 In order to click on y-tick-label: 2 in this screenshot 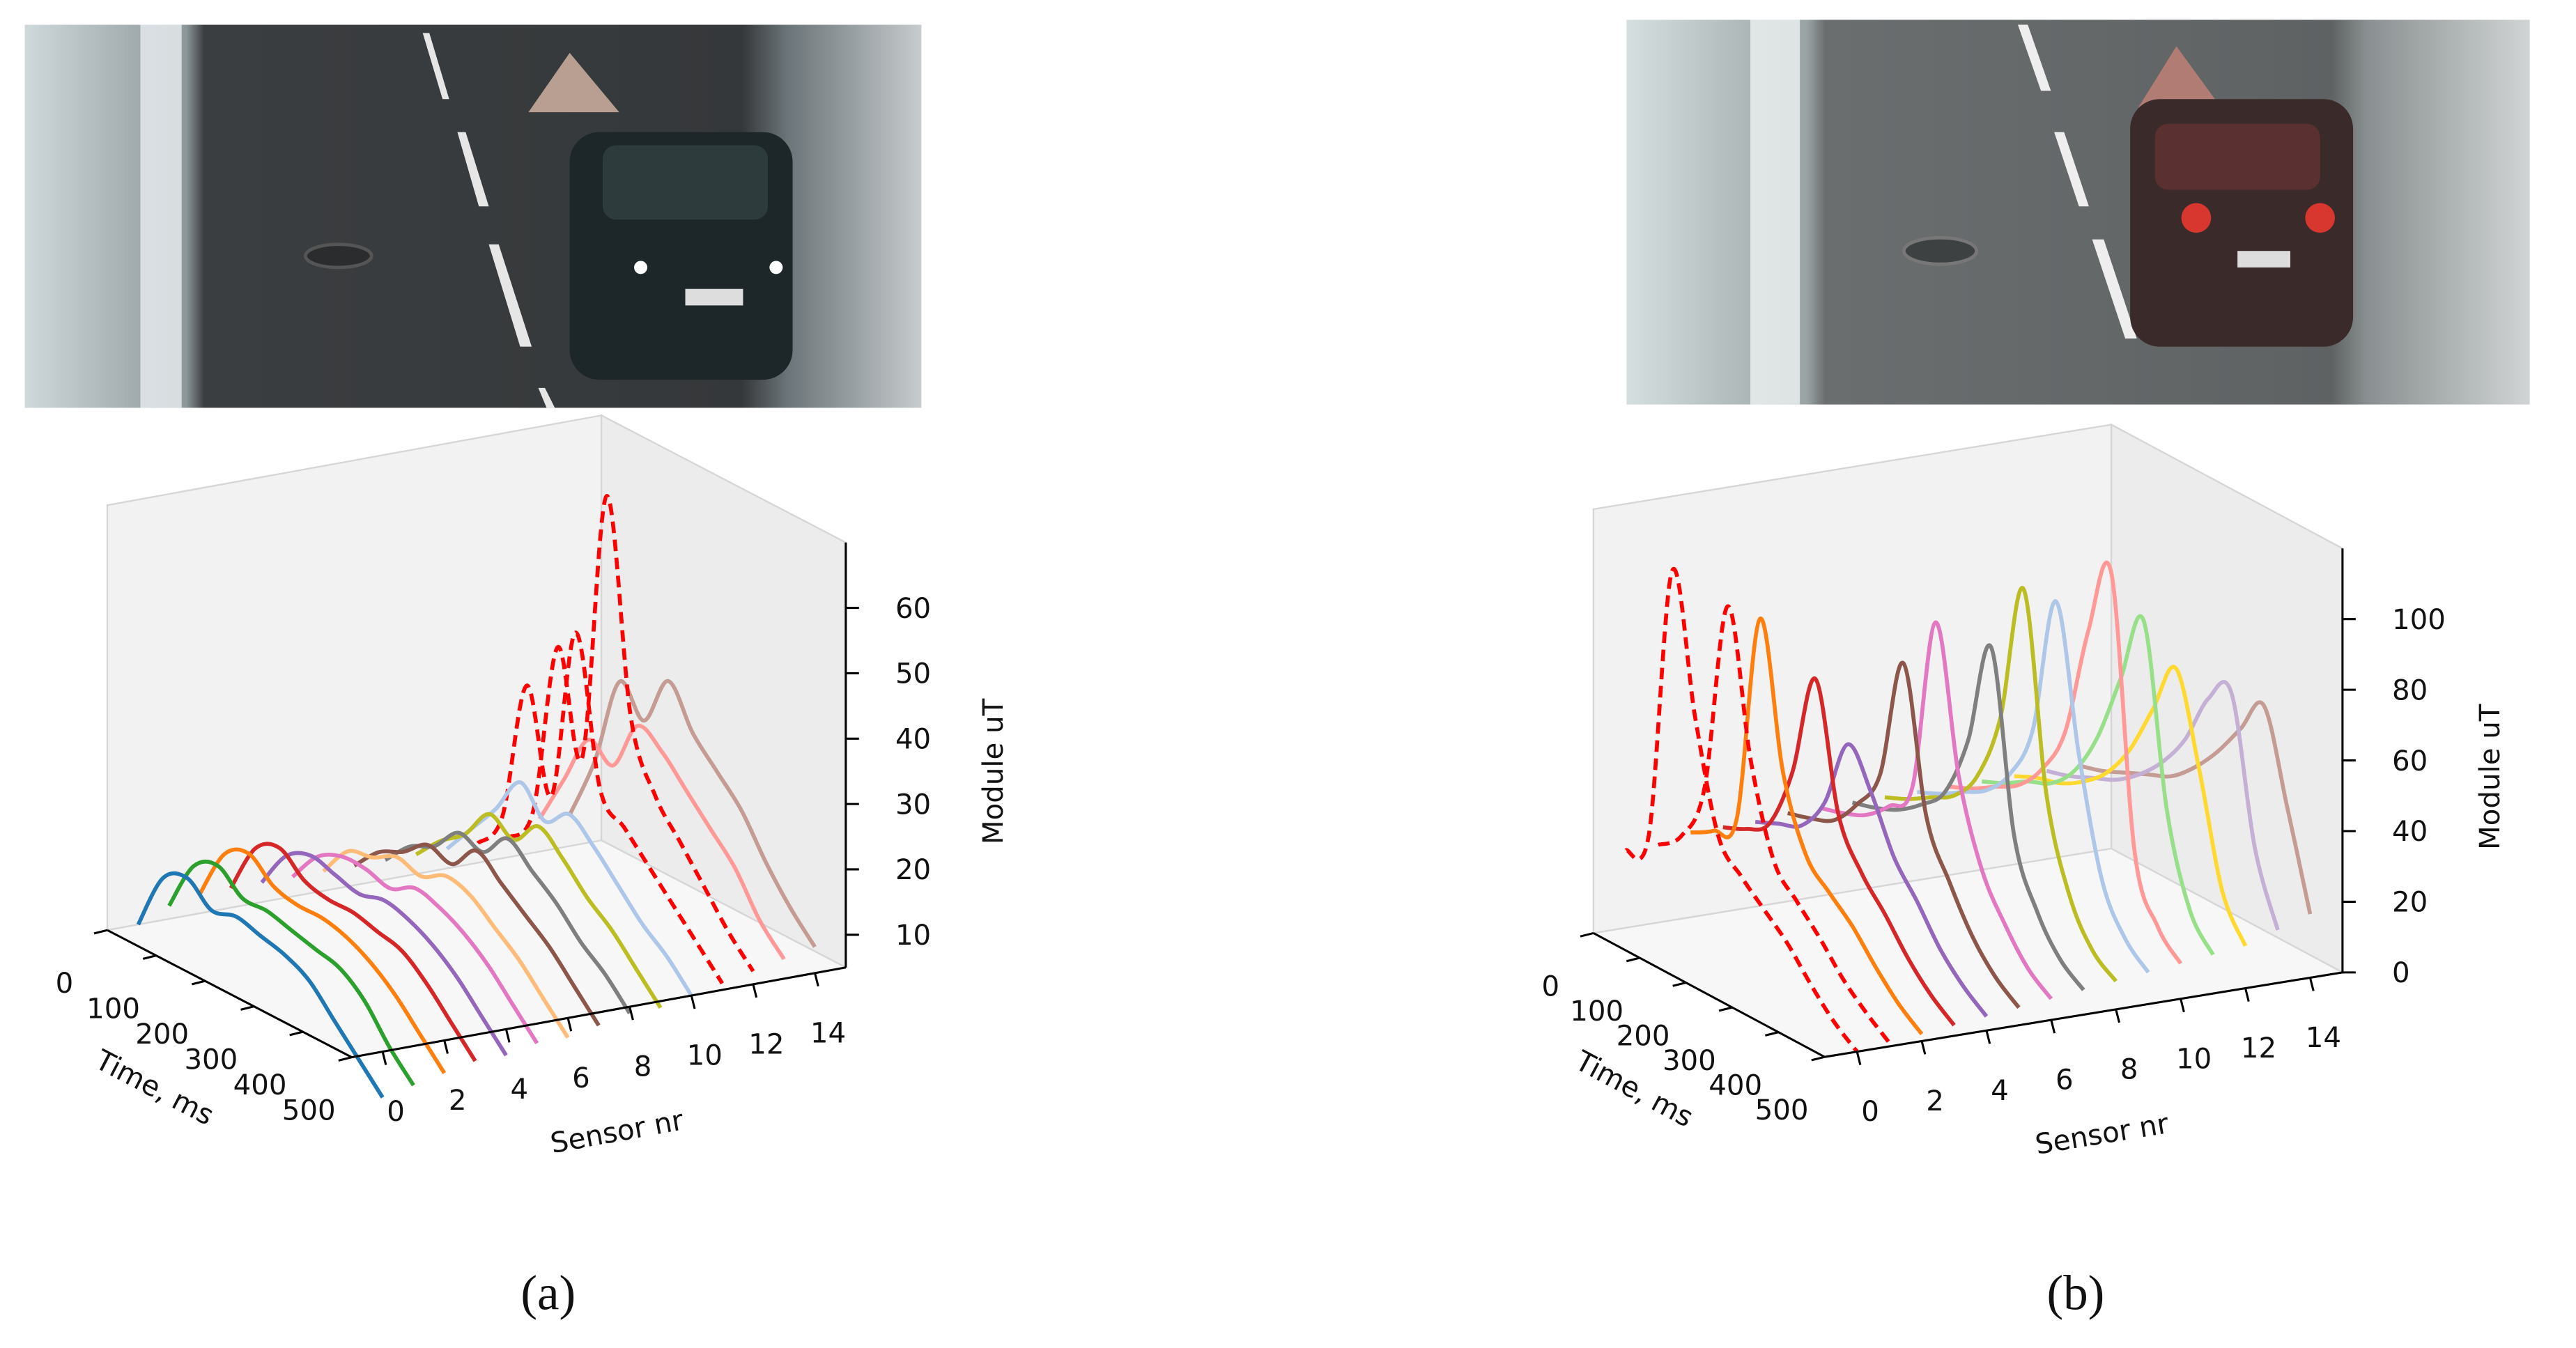, I will do `click(458, 1101)`.